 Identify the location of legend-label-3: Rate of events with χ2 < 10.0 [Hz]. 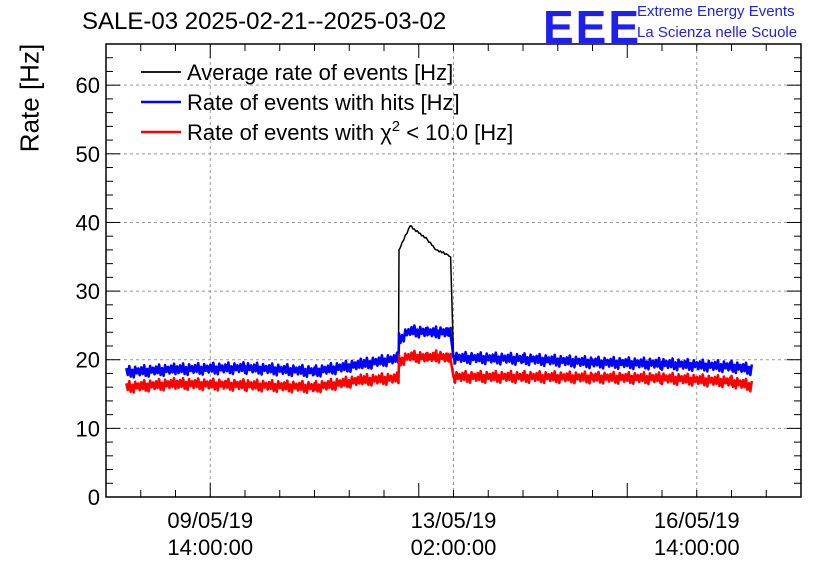
(350, 131).